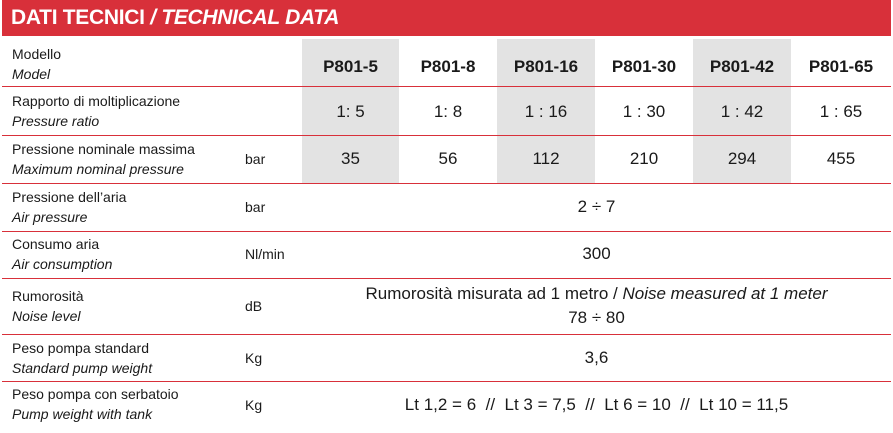 The height and width of the screenshot is (433, 893). I want to click on air-consumption-value: 300, so click(596, 253).